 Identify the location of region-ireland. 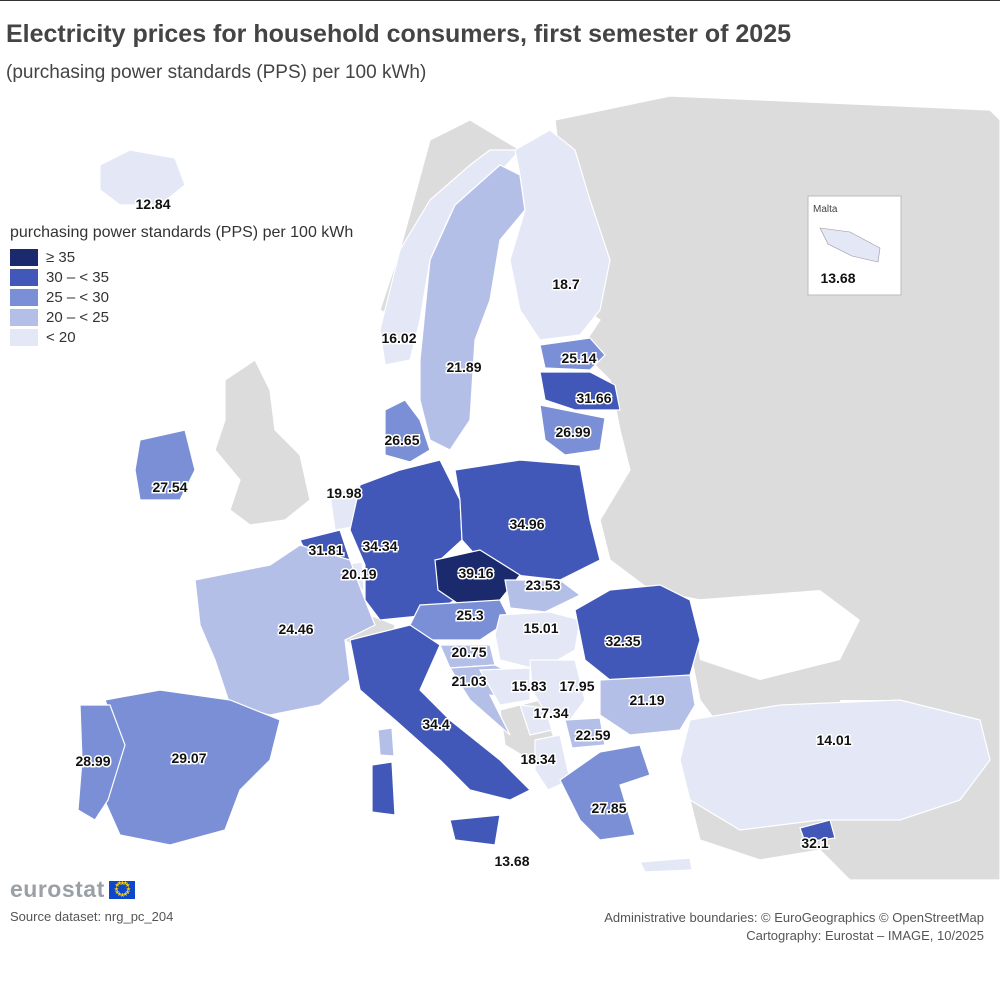
(165, 465).